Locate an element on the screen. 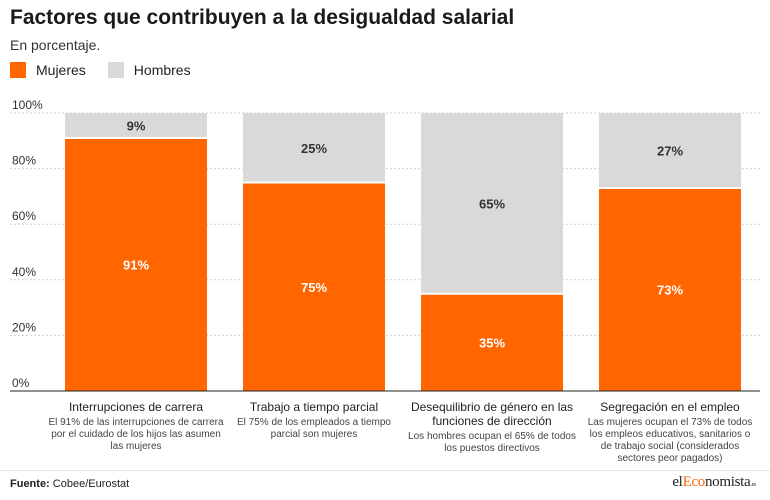  data-label: 73% is located at coordinates (670, 290).